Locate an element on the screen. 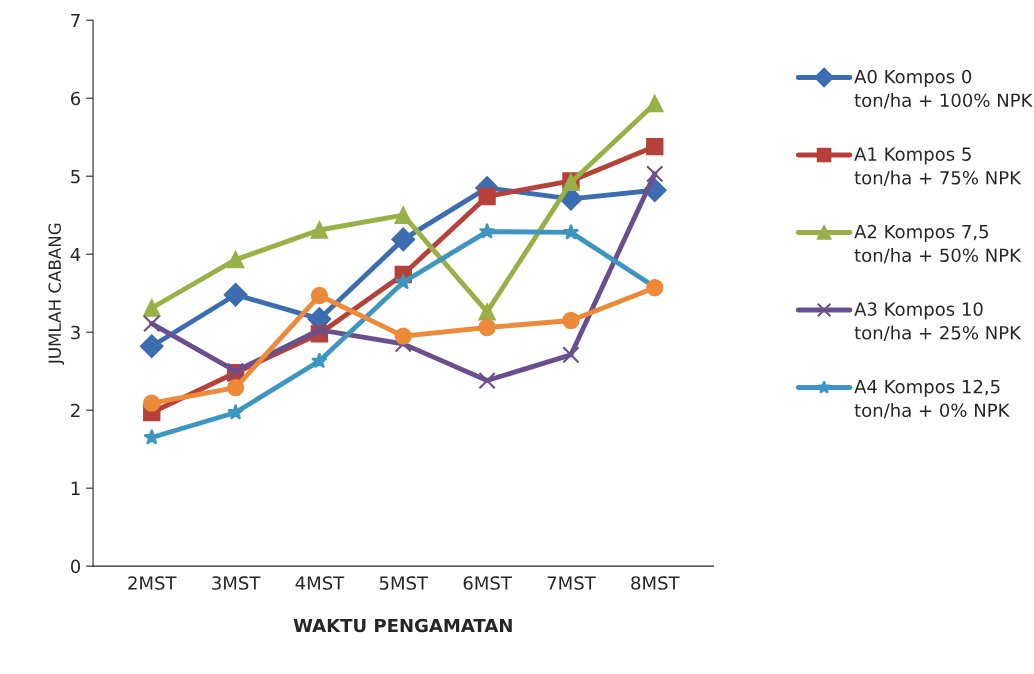  y-tick-label: 4 is located at coordinates (75, 254).